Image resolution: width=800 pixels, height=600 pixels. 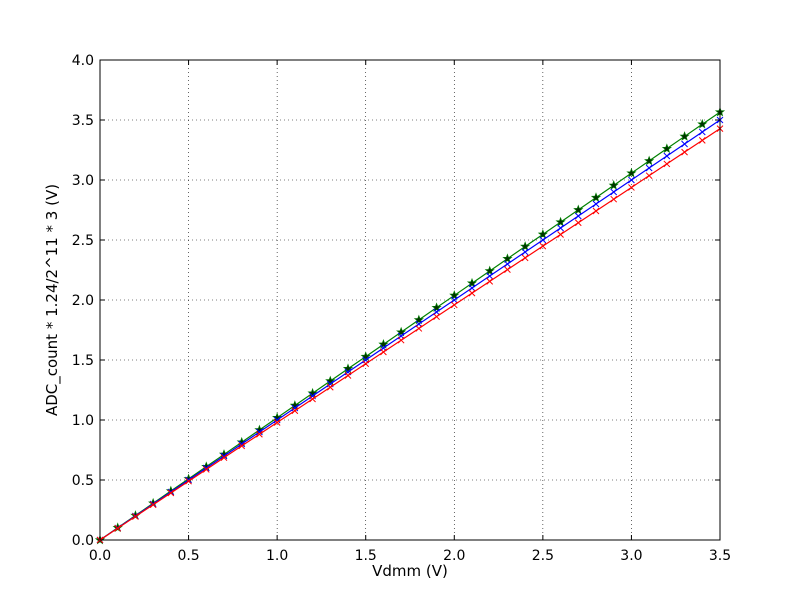 I want to click on y-tick-label: 0.0, so click(x=83, y=541).